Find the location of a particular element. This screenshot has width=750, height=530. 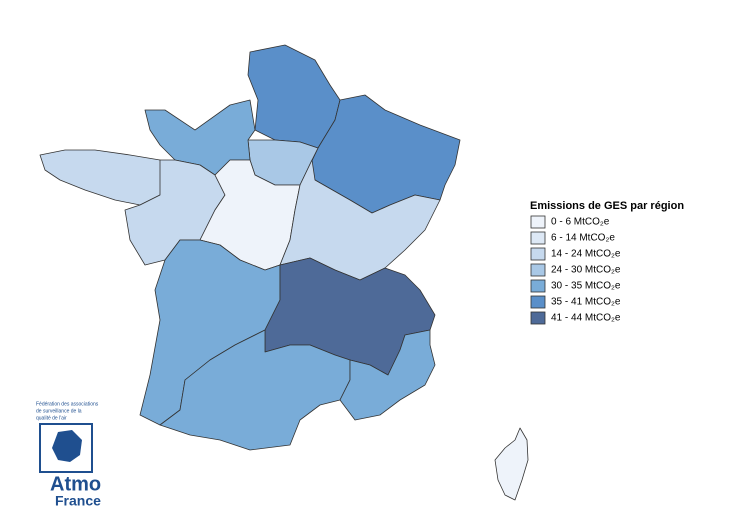

legend-label: 24 - 30 MtCO₂e is located at coordinates (586, 270).